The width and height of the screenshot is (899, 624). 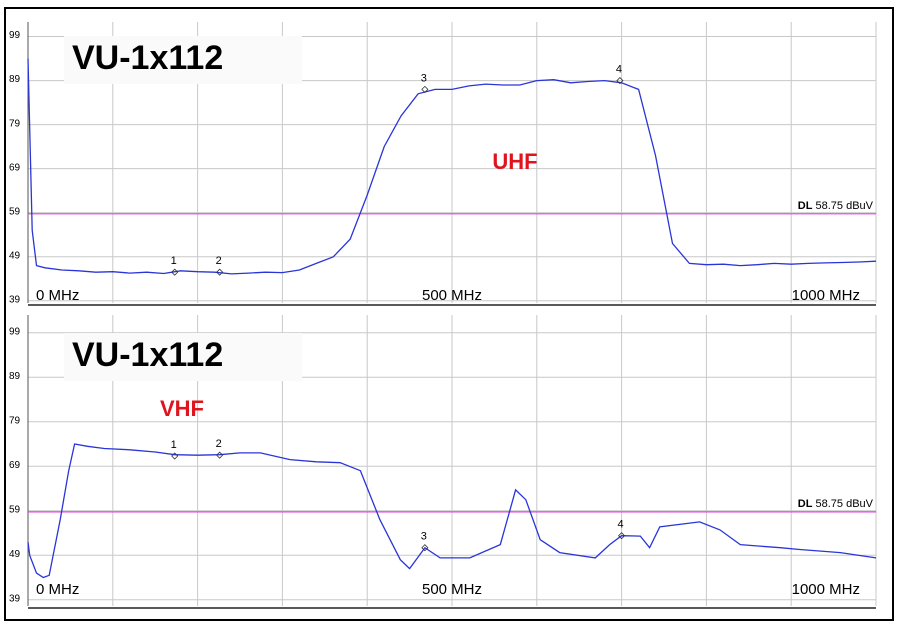 I want to click on annotation: UHF, so click(x=514, y=161).